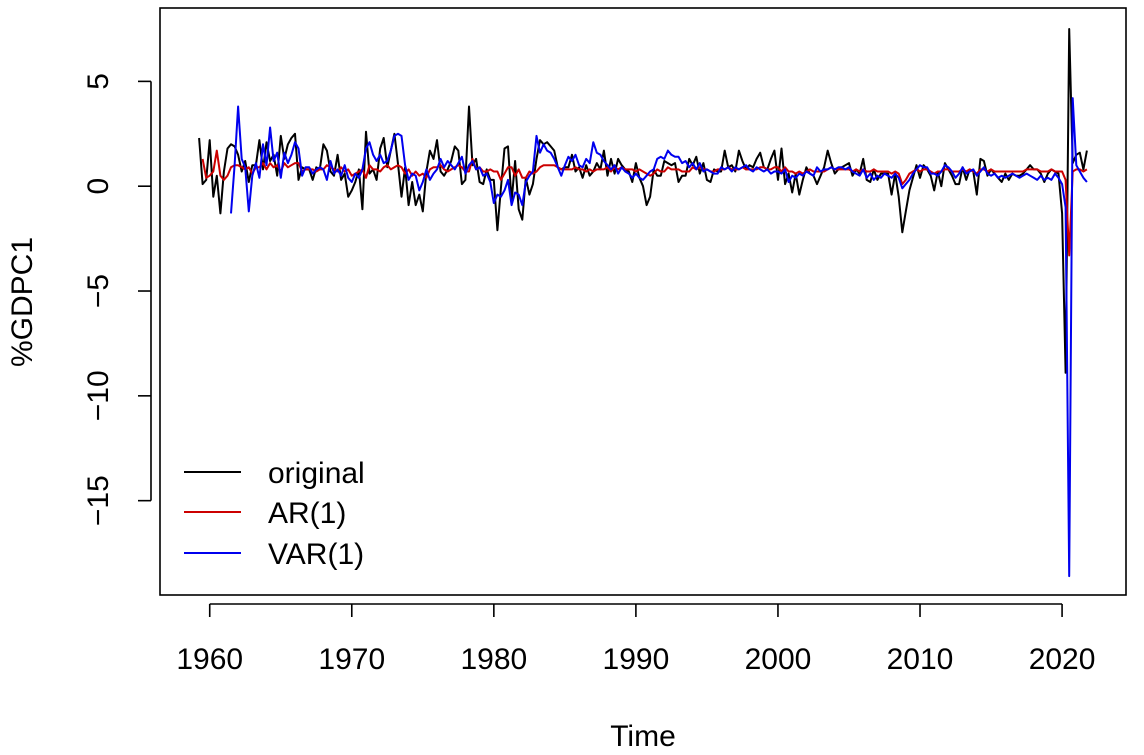 This screenshot has width=1144, height=755. What do you see at coordinates (98, 81) in the screenshot?
I see `y-tick-label: 5` at bounding box center [98, 81].